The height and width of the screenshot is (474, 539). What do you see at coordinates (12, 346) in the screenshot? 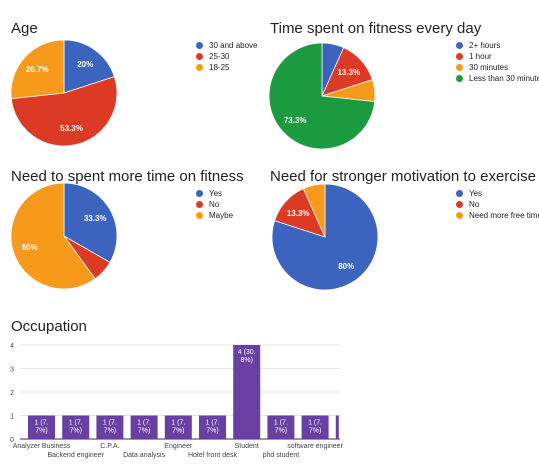
I see `y-tick-label: 4` at bounding box center [12, 346].